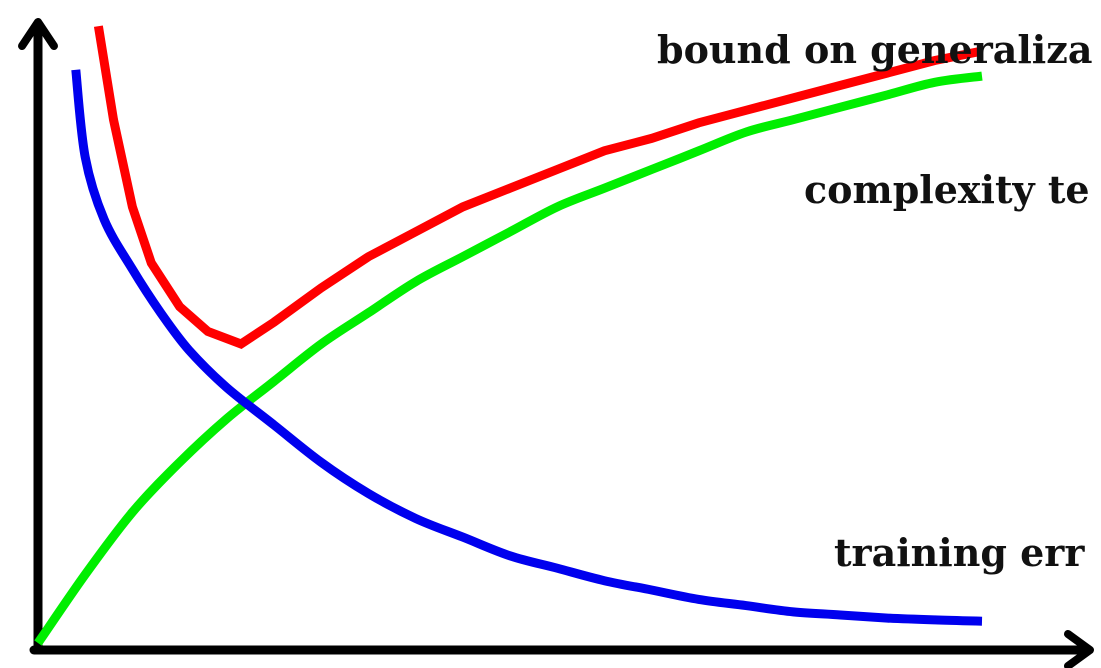 The width and height of the screenshot is (1101, 668). Describe the element at coordinates (874, 49) in the screenshot. I see `series-label-bound: bound on generaliza` at that location.